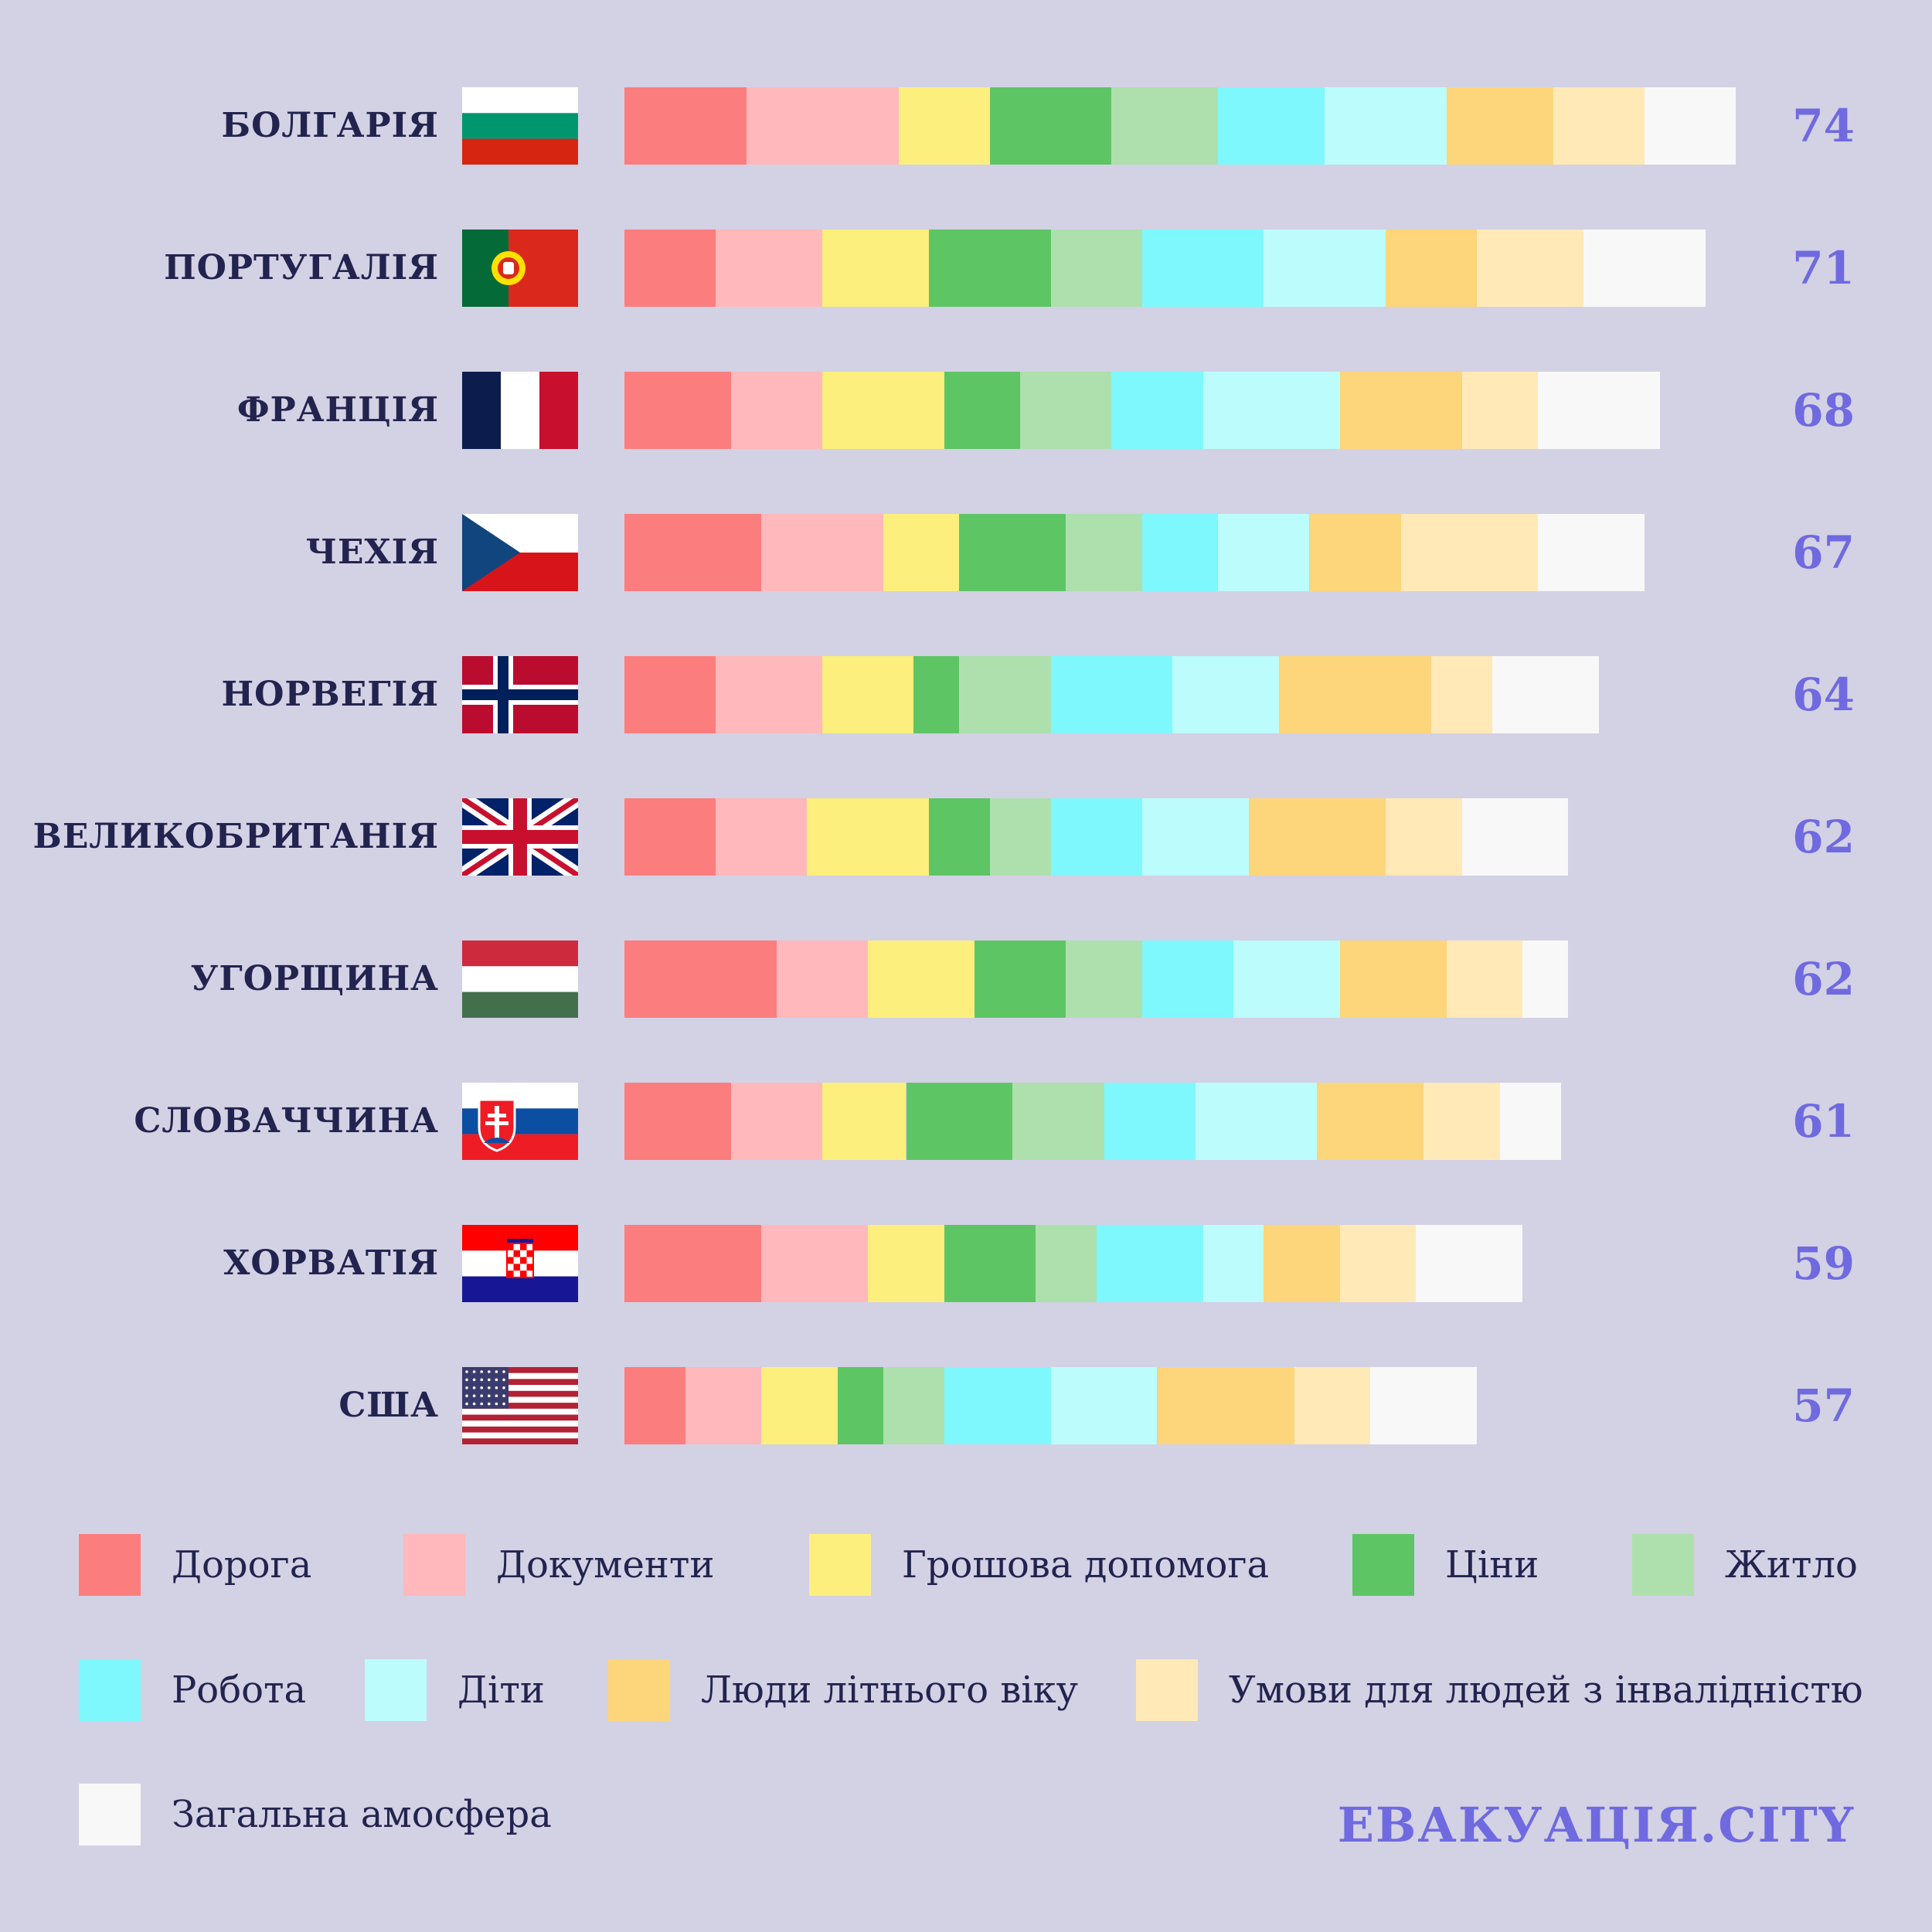  What do you see at coordinates (314, 978) in the screenshot?
I see `country-label: УГОРЩИНА` at bounding box center [314, 978].